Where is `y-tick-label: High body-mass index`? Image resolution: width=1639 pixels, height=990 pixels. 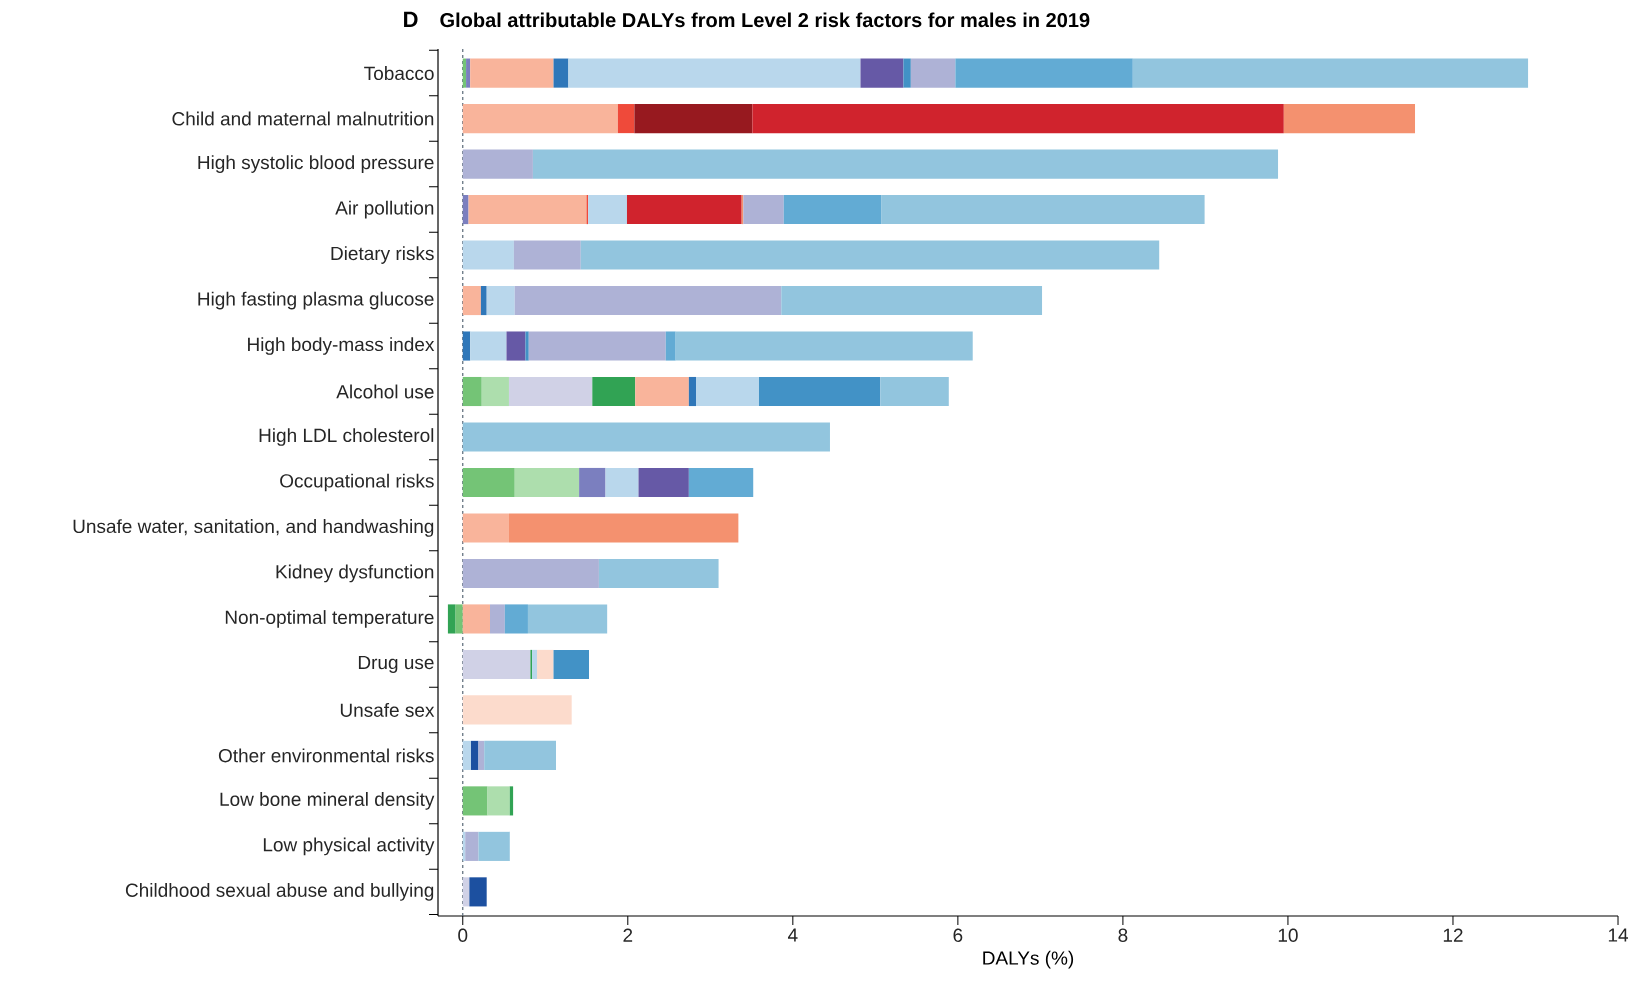
y-tick-label: High body-mass index is located at coordinates (341, 346).